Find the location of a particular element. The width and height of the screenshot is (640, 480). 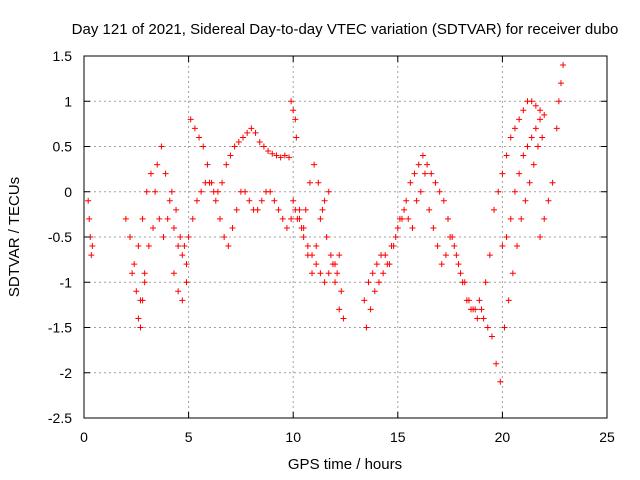

x-axis-label: GPS time / hours is located at coordinates (345, 464).